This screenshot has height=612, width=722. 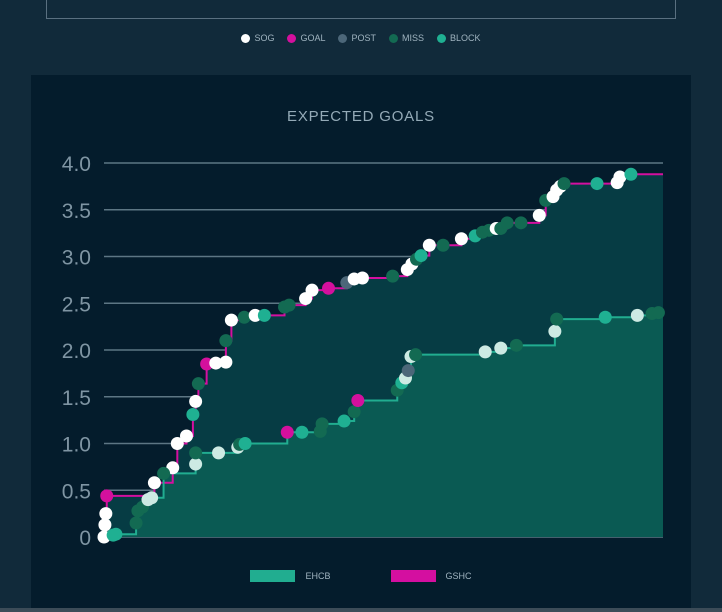 What do you see at coordinates (458, 576) in the screenshot?
I see `legend-label-gshc: GSHC` at bounding box center [458, 576].